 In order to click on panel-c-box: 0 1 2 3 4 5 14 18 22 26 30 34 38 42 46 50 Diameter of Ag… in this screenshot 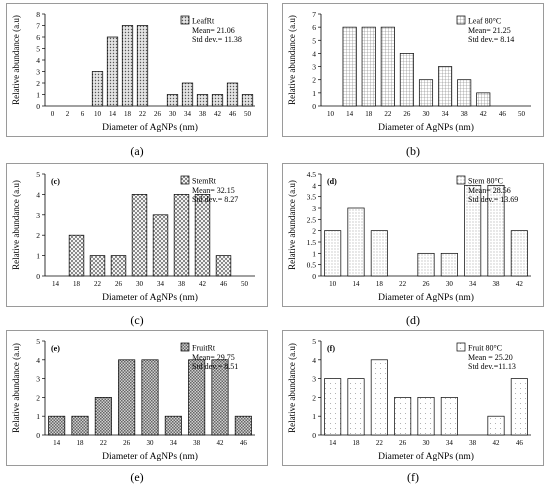, I will do `click(137, 235)`.